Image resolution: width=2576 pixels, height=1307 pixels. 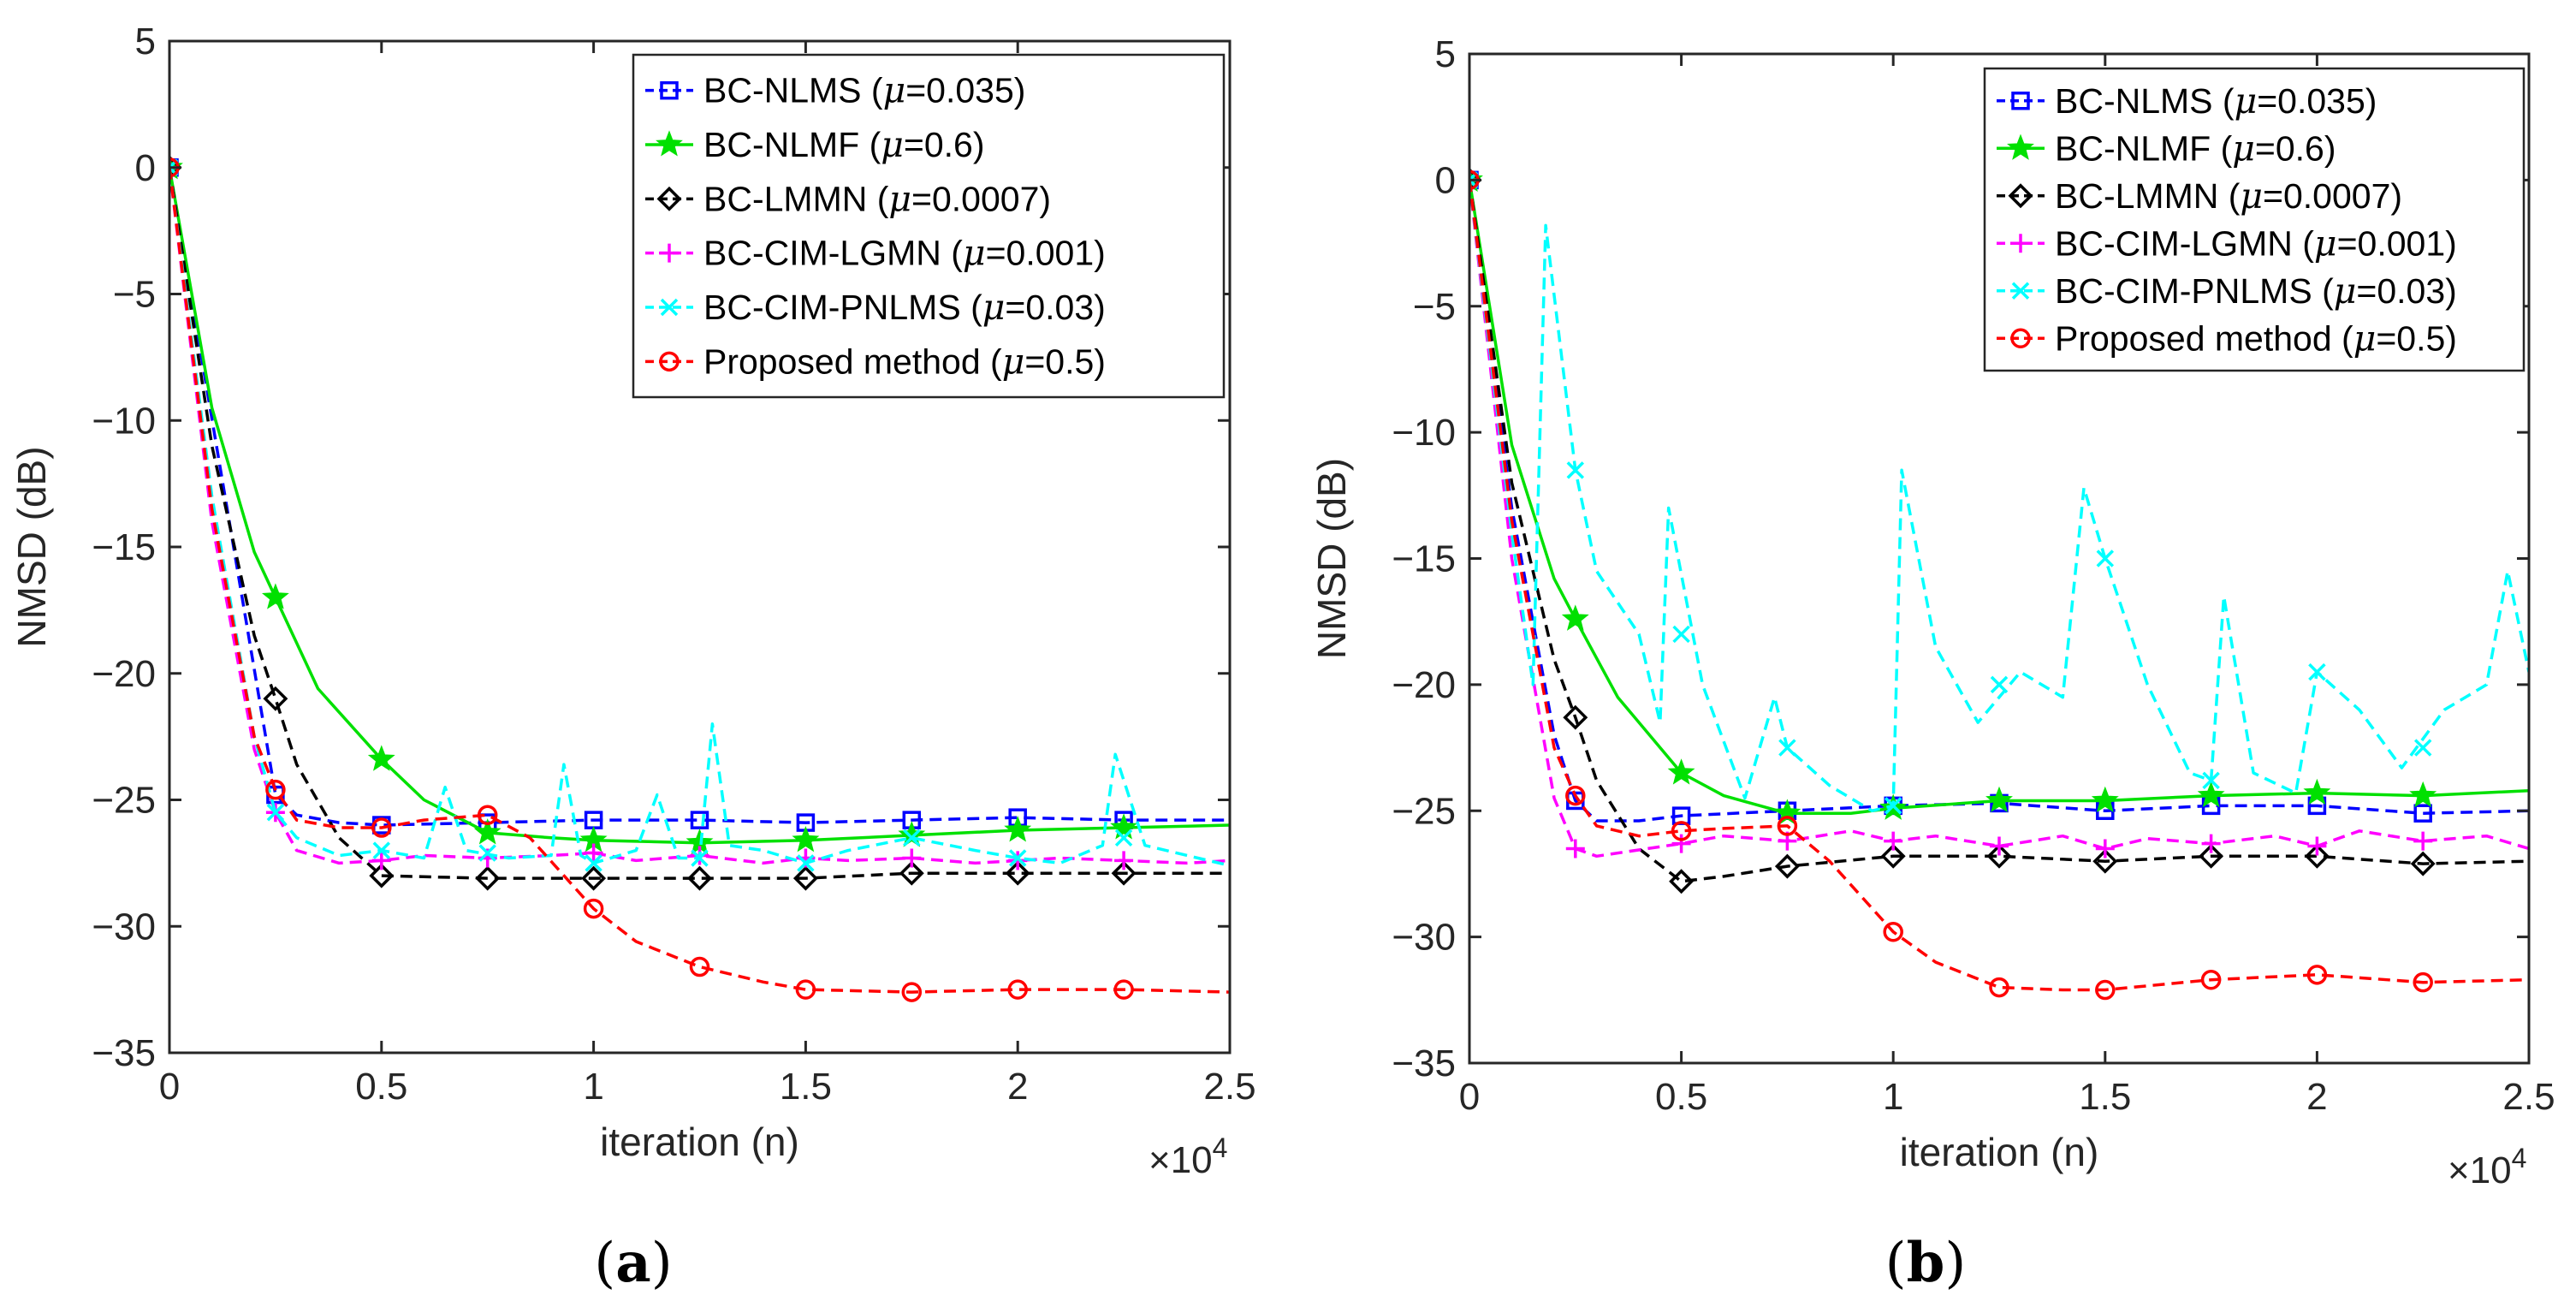 What do you see at coordinates (2480, 1170) in the screenshot?
I see `multiplier-base: ×10` at bounding box center [2480, 1170].